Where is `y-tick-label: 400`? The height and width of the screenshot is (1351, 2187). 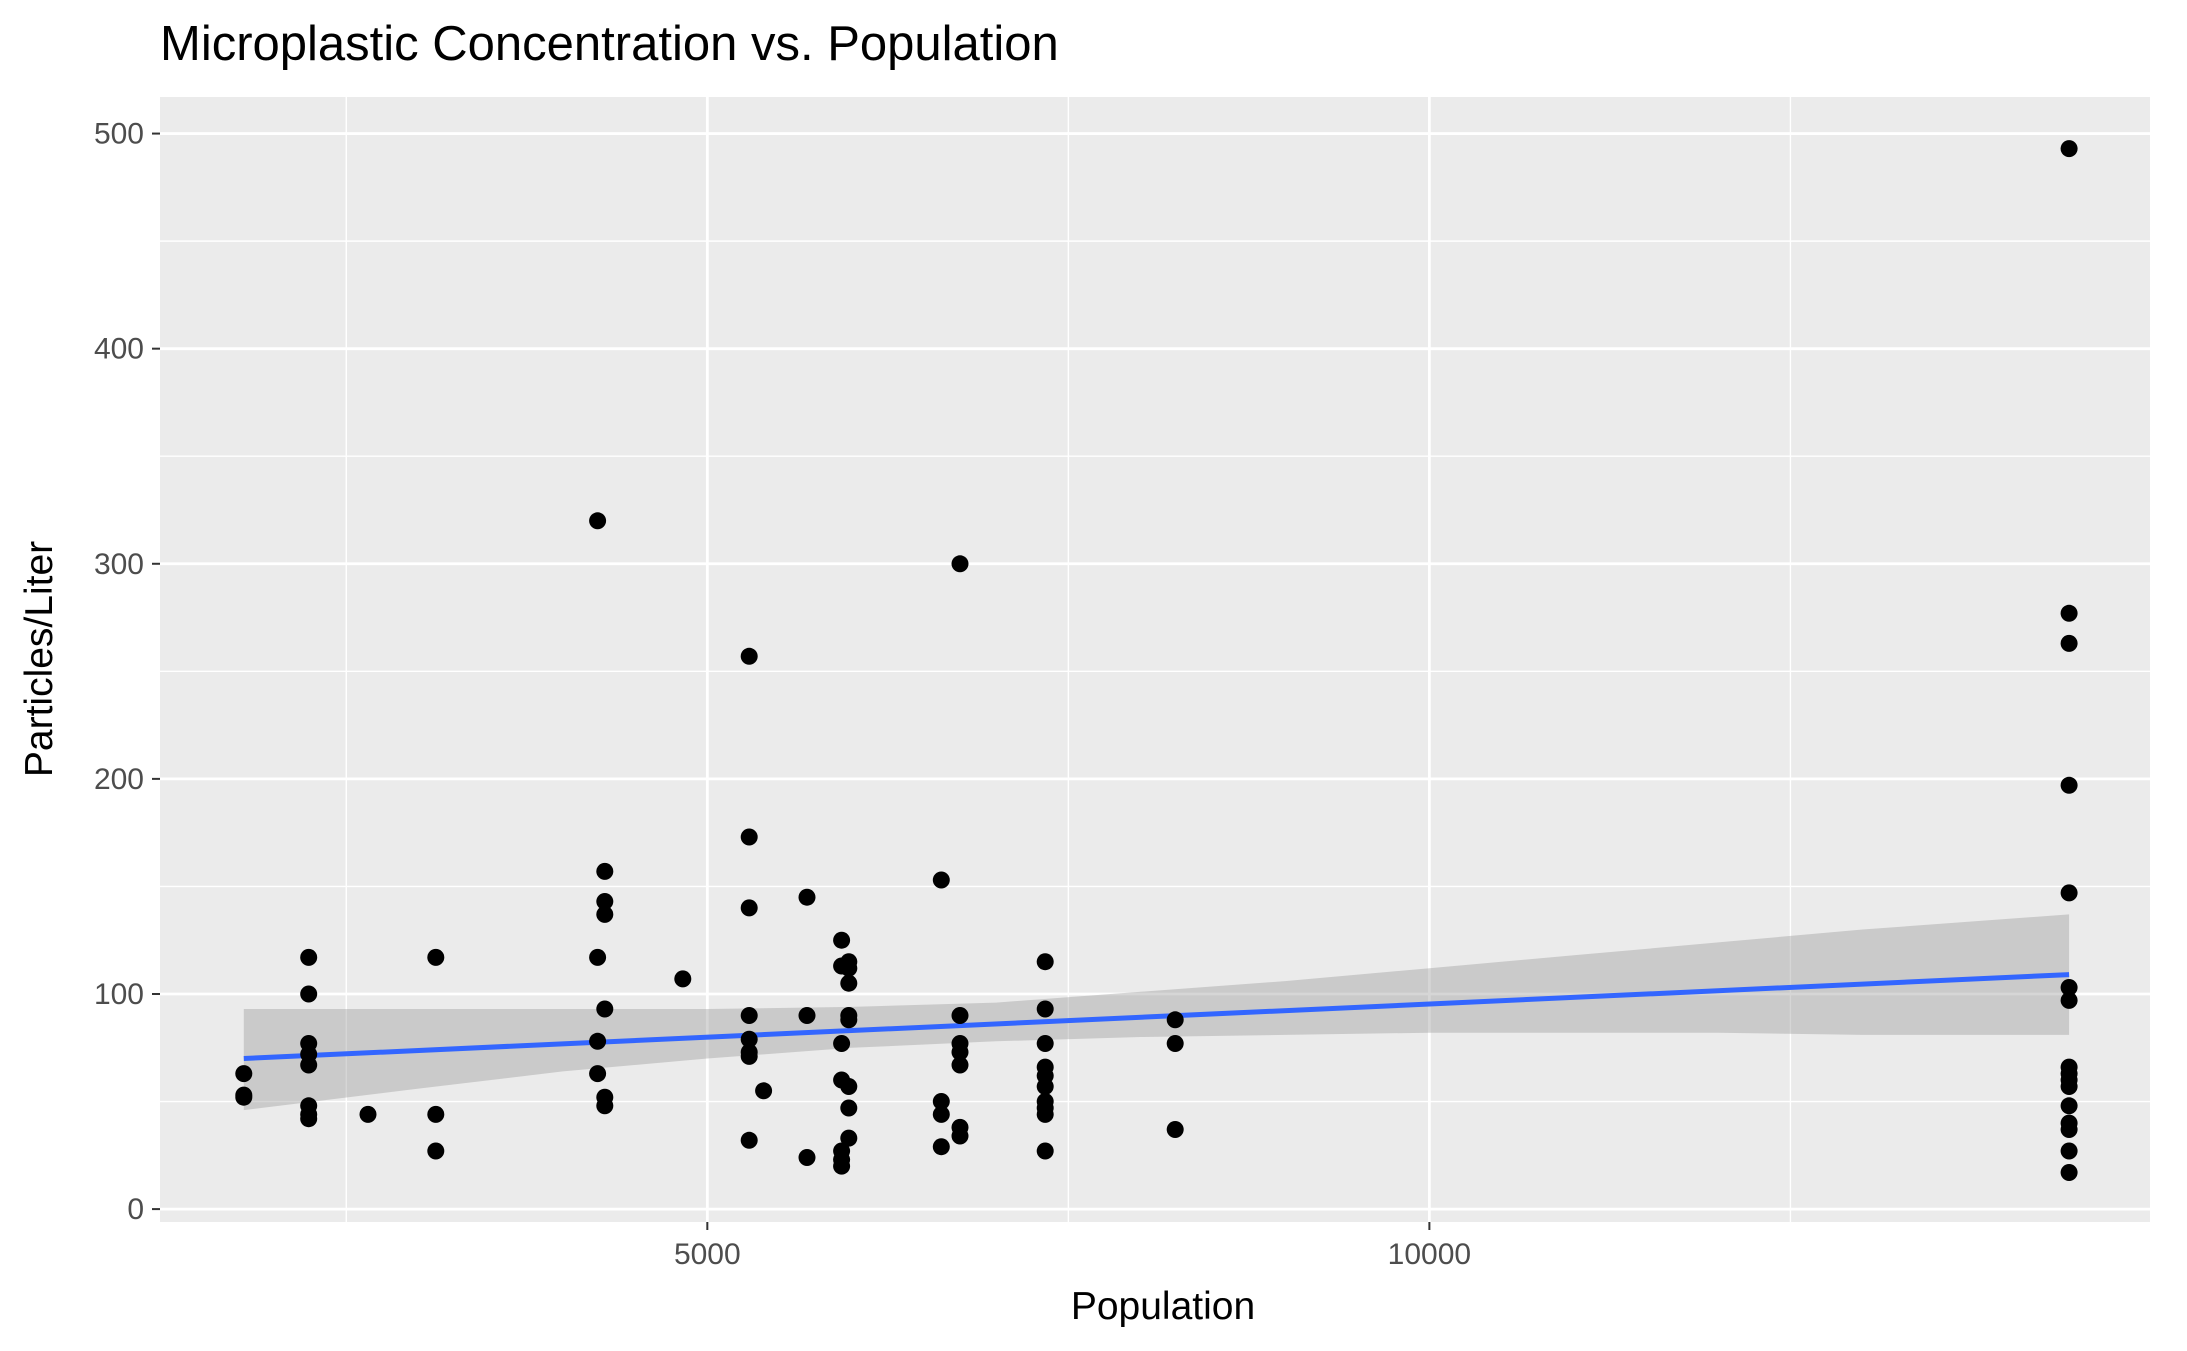 y-tick-label: 400 is located at coordinates (119, 349).